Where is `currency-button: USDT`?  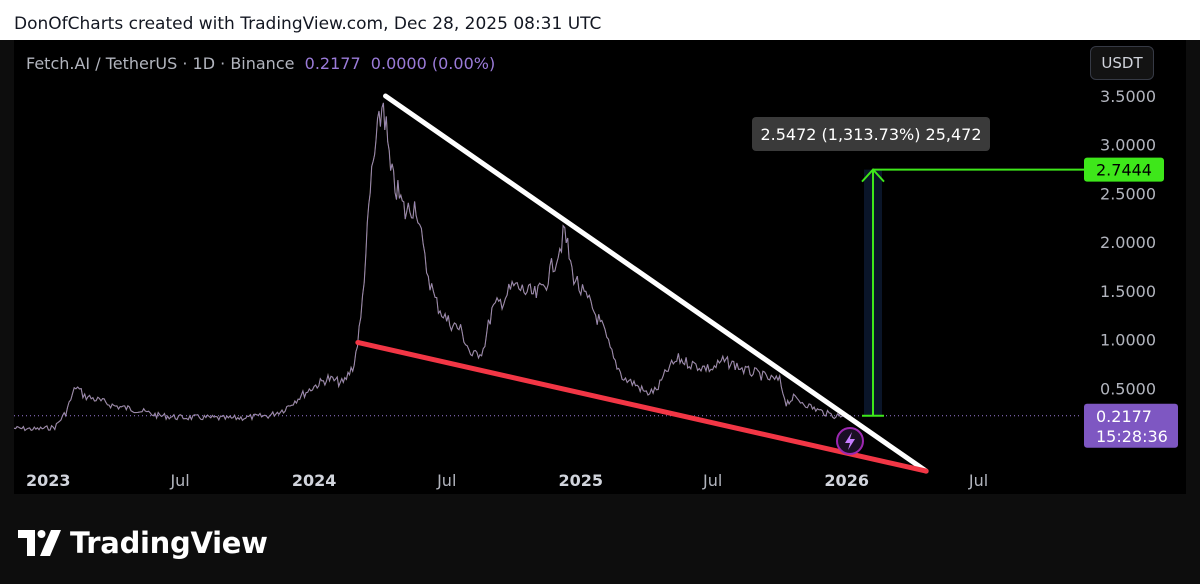 currency-button: USDT is located at coordinates (1122, 63).